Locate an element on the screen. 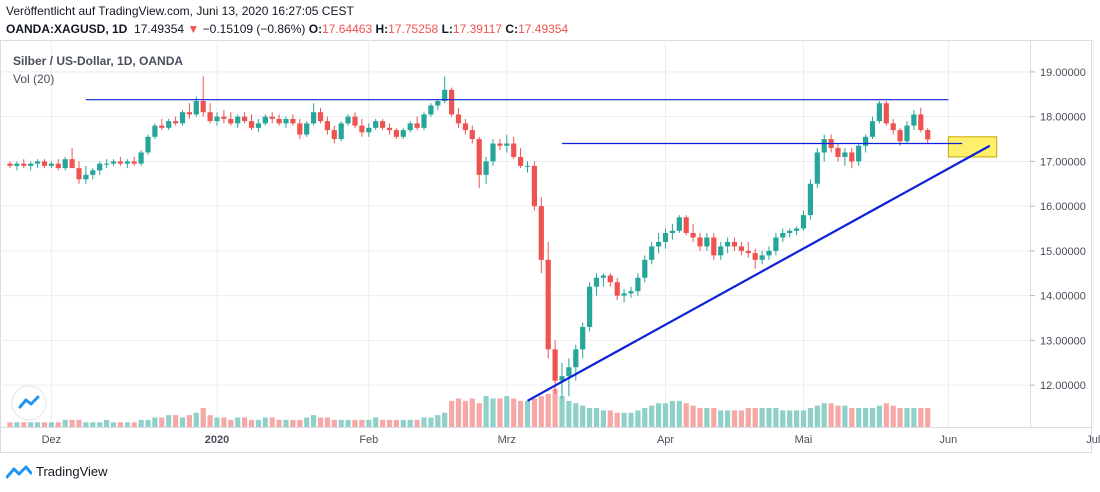 The height and width of the screenshot is (492, 1100). footer-brand: TradingView is located at coordinates (57, 471).